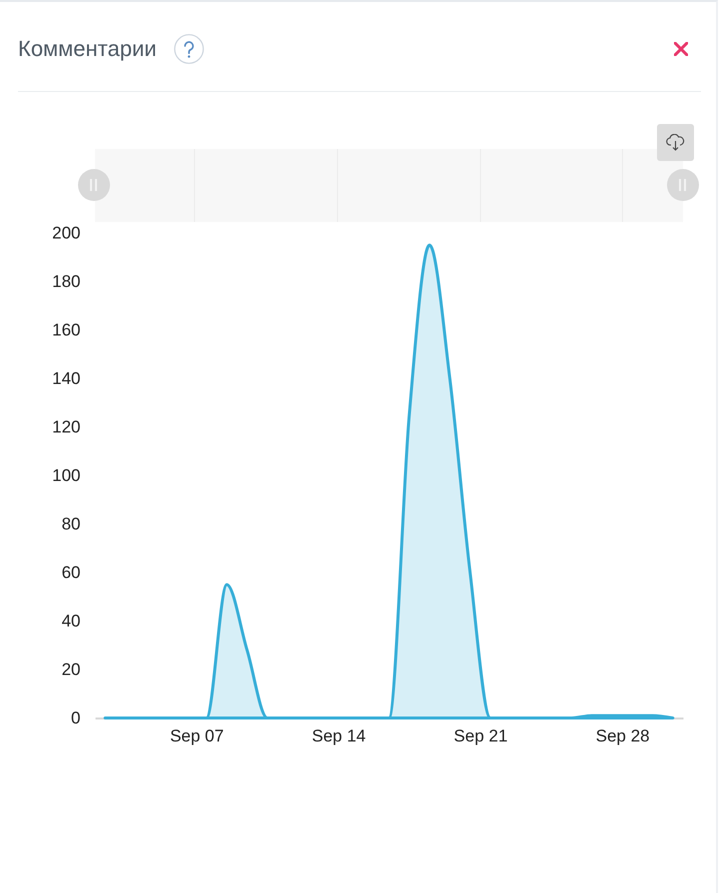  I want to click on y-tick-label: 180, so click(66, 281).